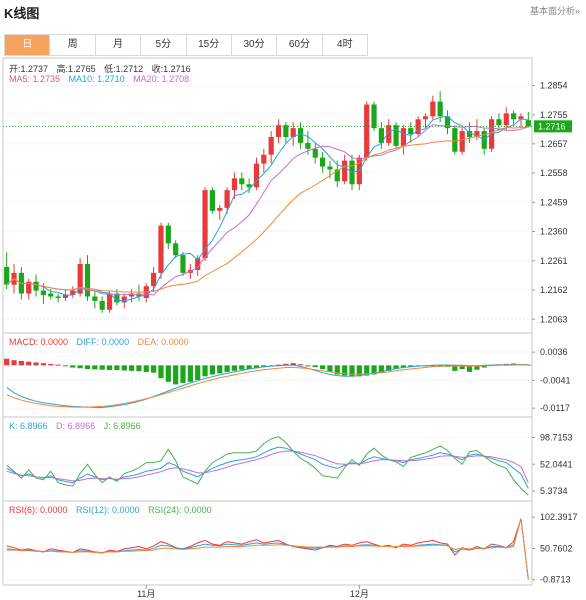 This screenshot has height=600, width=586. What do you see at coordinates (554, 115) in the screenshot?
I see `candle-tick-label: 1.2755` at bounding box center [554, 115].